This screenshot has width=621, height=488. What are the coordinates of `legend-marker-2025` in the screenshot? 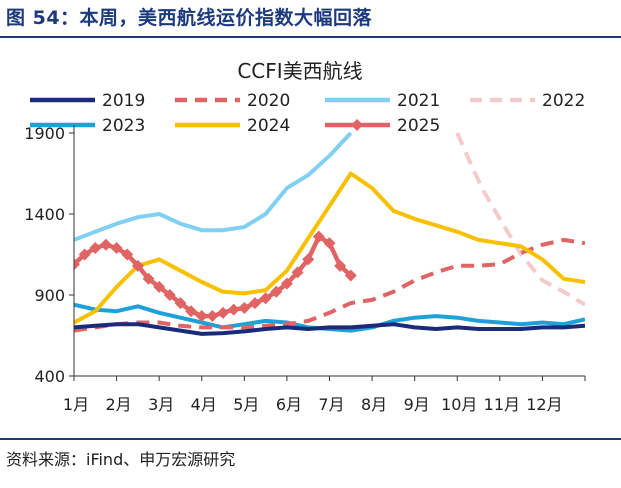 It's located at (357, 125).